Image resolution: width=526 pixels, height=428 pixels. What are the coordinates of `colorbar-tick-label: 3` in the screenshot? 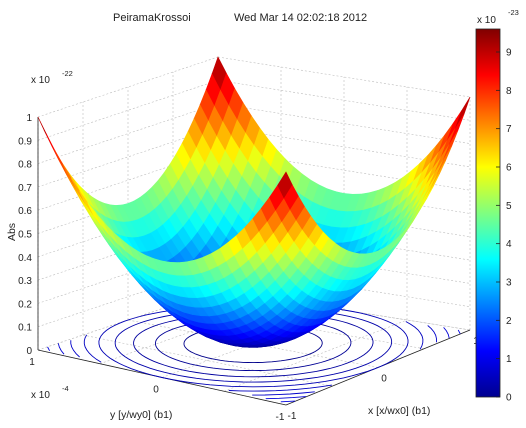 It's located at (509, 283).